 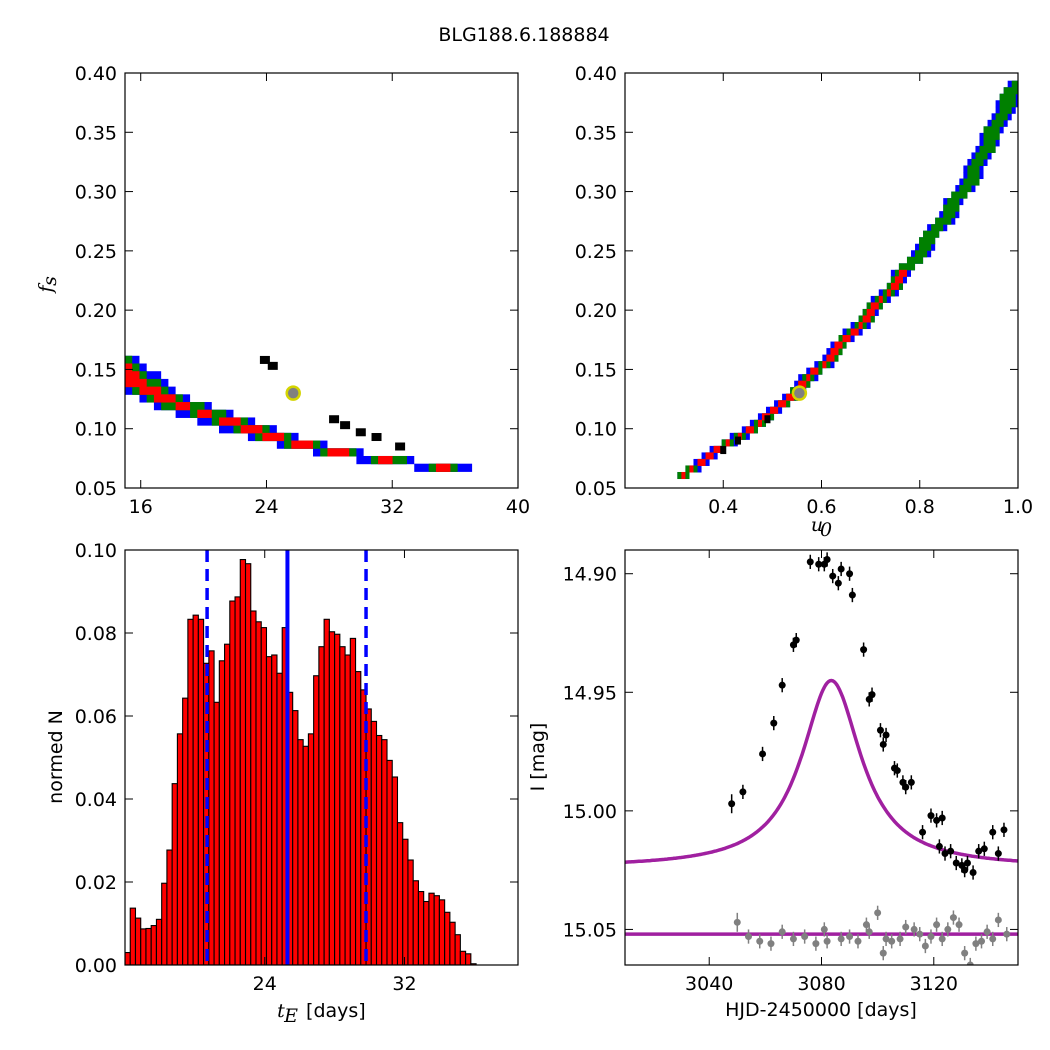 I want to click on p1-xtick-label: 24, so click(x=266, y=507).